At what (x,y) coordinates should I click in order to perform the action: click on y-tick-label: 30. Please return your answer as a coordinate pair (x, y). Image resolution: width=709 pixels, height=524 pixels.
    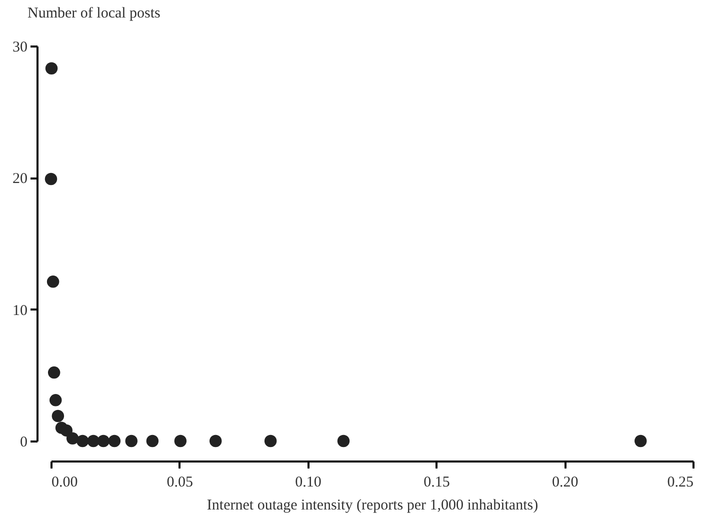
    Looking at the image, I should click on (20, 48).